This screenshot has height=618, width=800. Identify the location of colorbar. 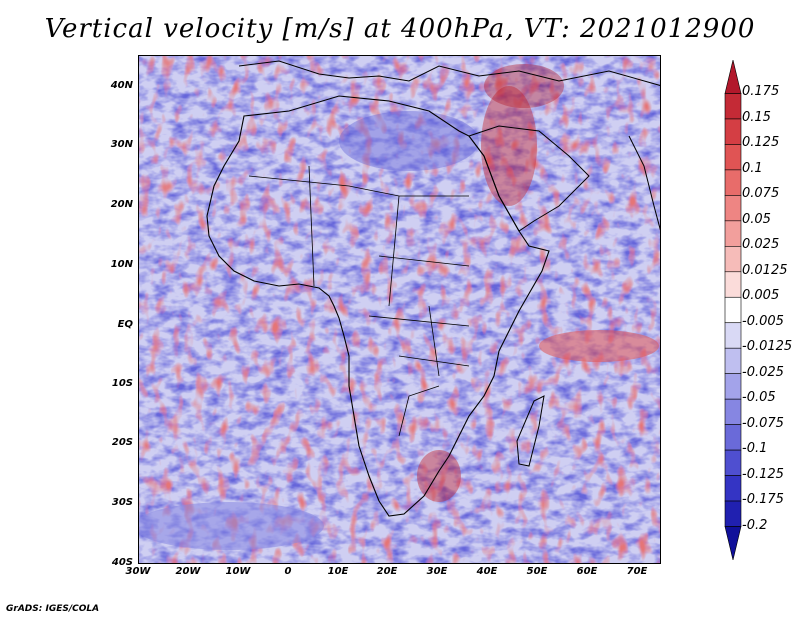
(733, 310).